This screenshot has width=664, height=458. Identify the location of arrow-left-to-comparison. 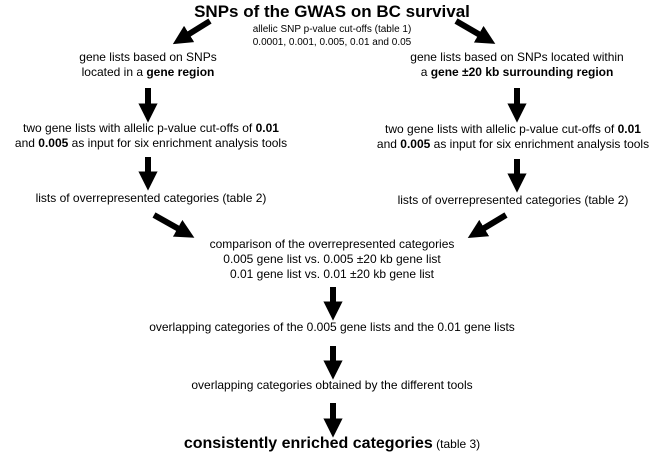
(173, 225).